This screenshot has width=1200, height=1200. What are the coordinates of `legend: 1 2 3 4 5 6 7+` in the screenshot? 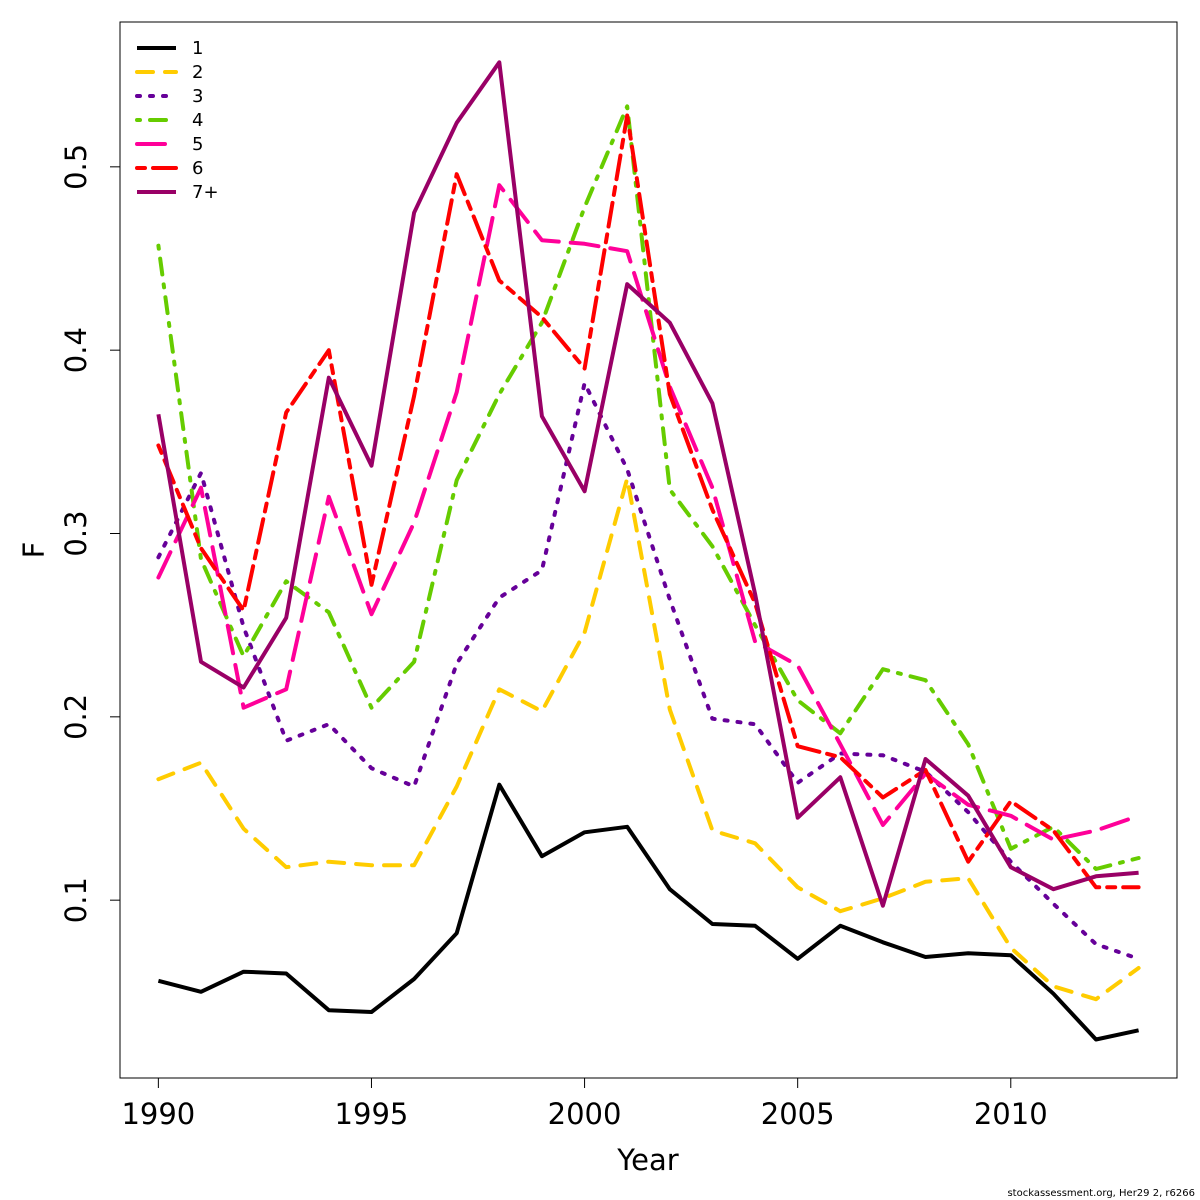 It's located at (177, 120).